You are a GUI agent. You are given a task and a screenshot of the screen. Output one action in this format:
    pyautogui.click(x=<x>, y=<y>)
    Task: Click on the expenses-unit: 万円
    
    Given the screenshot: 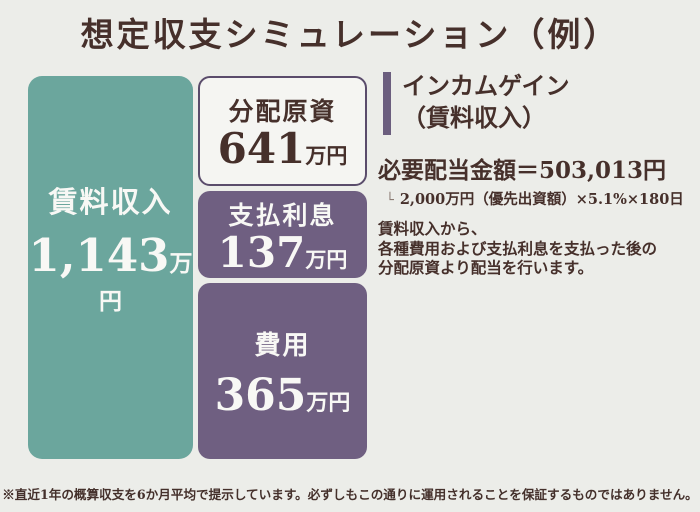 What is the action you would take?
    pyautogui.click(x=328, y=402)
    